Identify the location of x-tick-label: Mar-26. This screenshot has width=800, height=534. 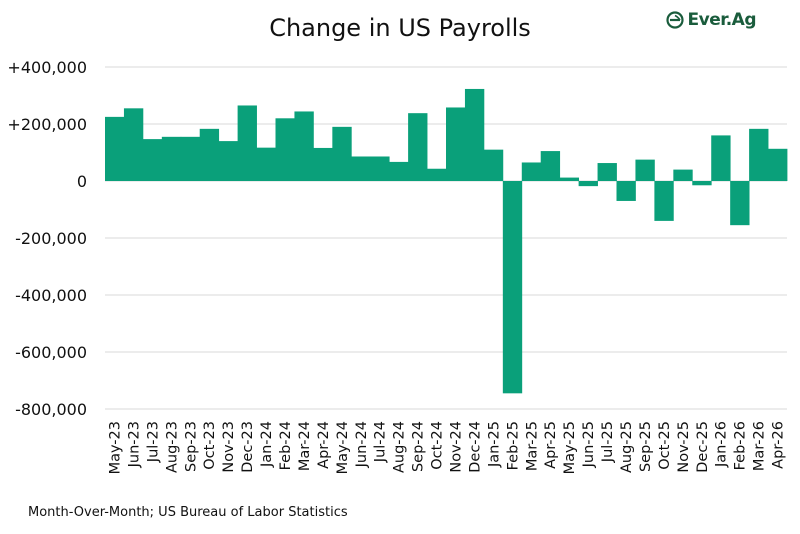
(760, 446).